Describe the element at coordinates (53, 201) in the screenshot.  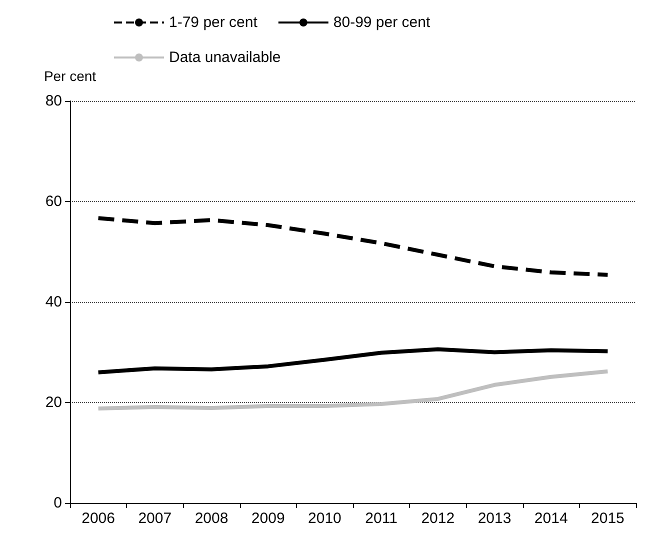
I see `y-tick-label: 60` at that location.